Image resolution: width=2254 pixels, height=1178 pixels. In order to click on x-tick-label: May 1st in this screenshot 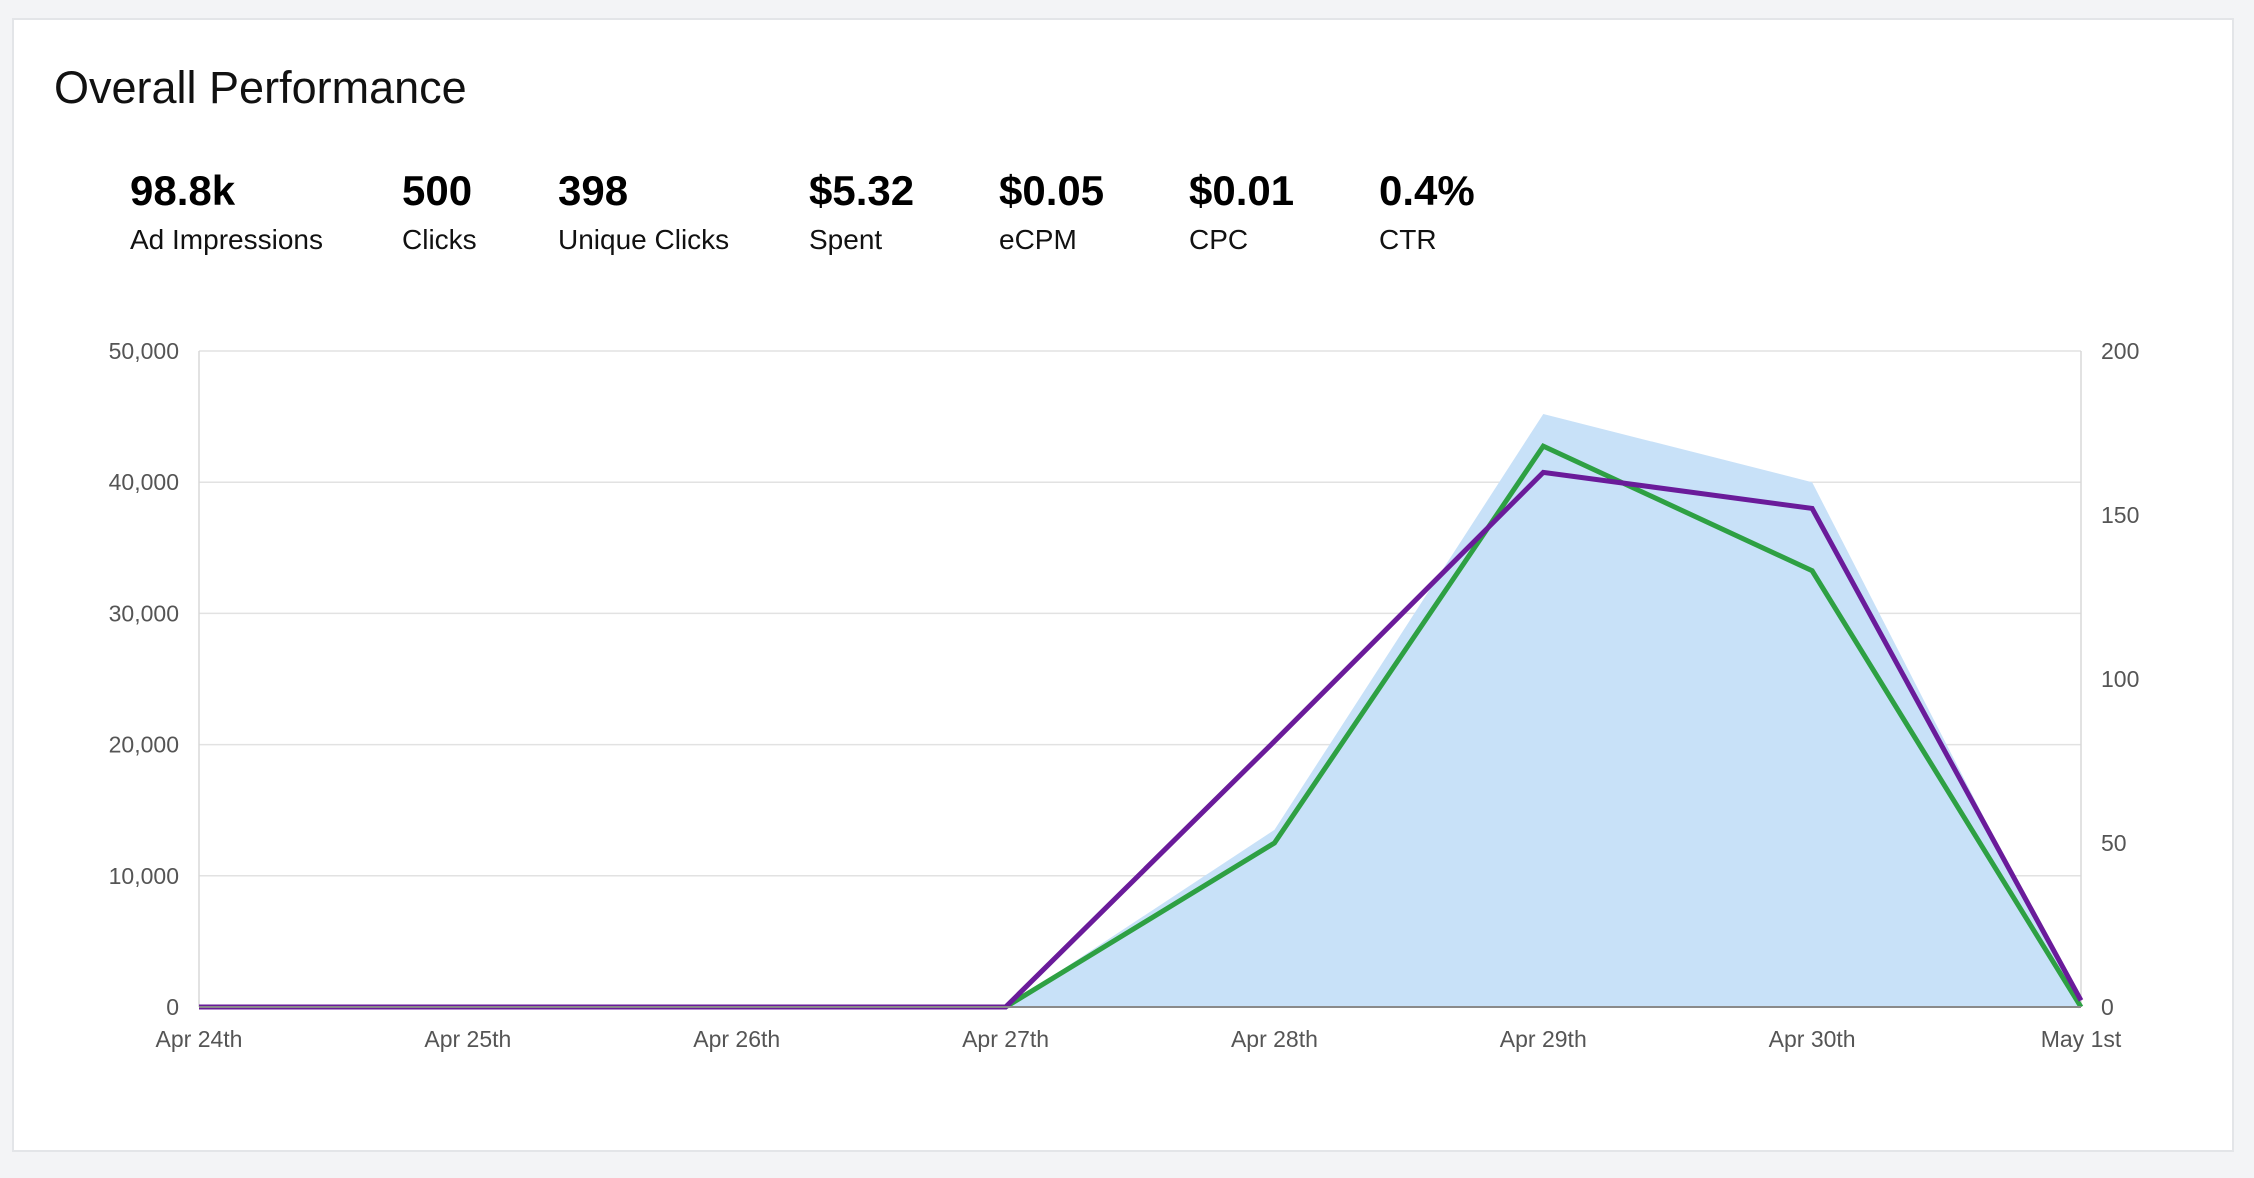, I will do `click(2081, 1039)`.